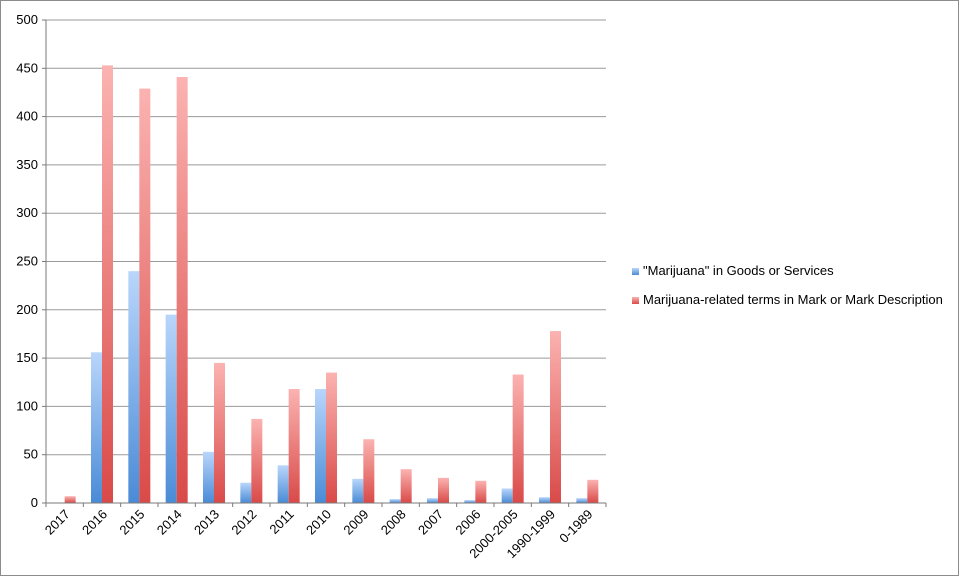  Describe the element at coordinates (27, 116) in the screenshot. I see `y-tick-label: 400` at that location.